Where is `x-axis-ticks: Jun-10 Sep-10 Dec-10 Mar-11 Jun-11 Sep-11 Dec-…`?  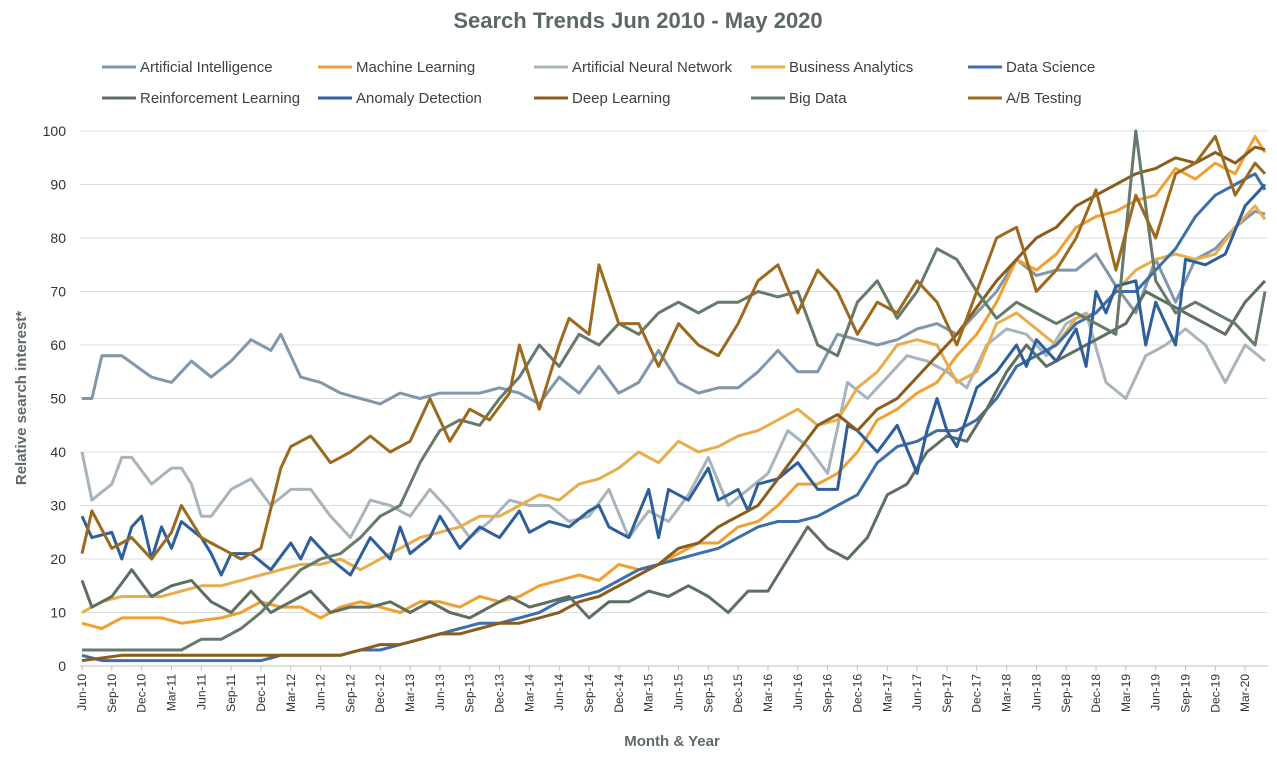 x-axis-ticks: Jun-10 Sep-10 Dec-10 Mar-11 Jun-11 Sep-11 Dec-… is located at coordinates (663, 689).